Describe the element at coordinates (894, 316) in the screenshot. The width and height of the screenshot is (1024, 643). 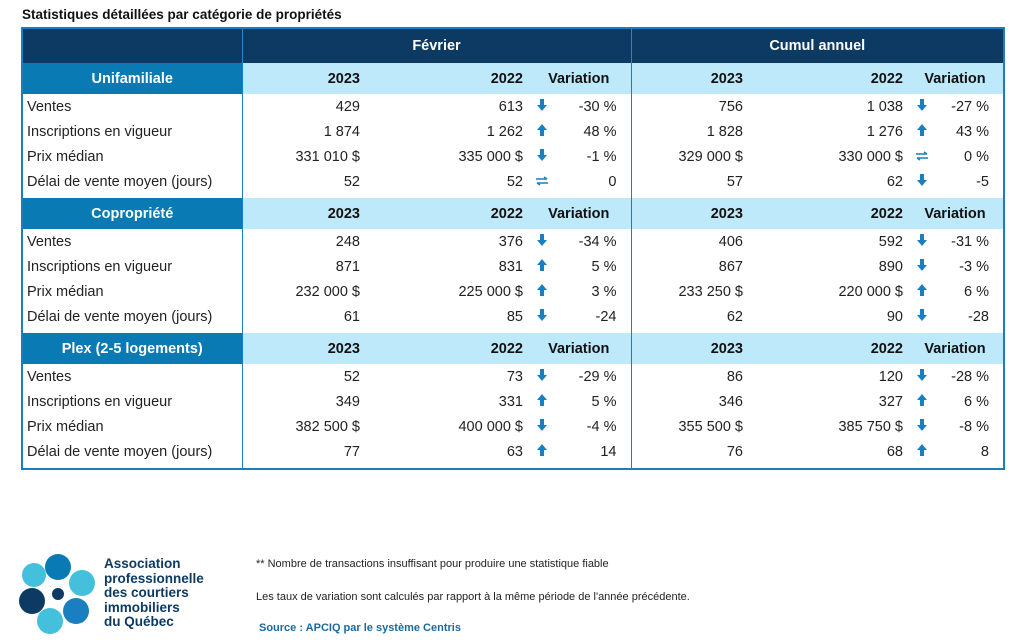
I see `ytd-2022: 90` at that location.